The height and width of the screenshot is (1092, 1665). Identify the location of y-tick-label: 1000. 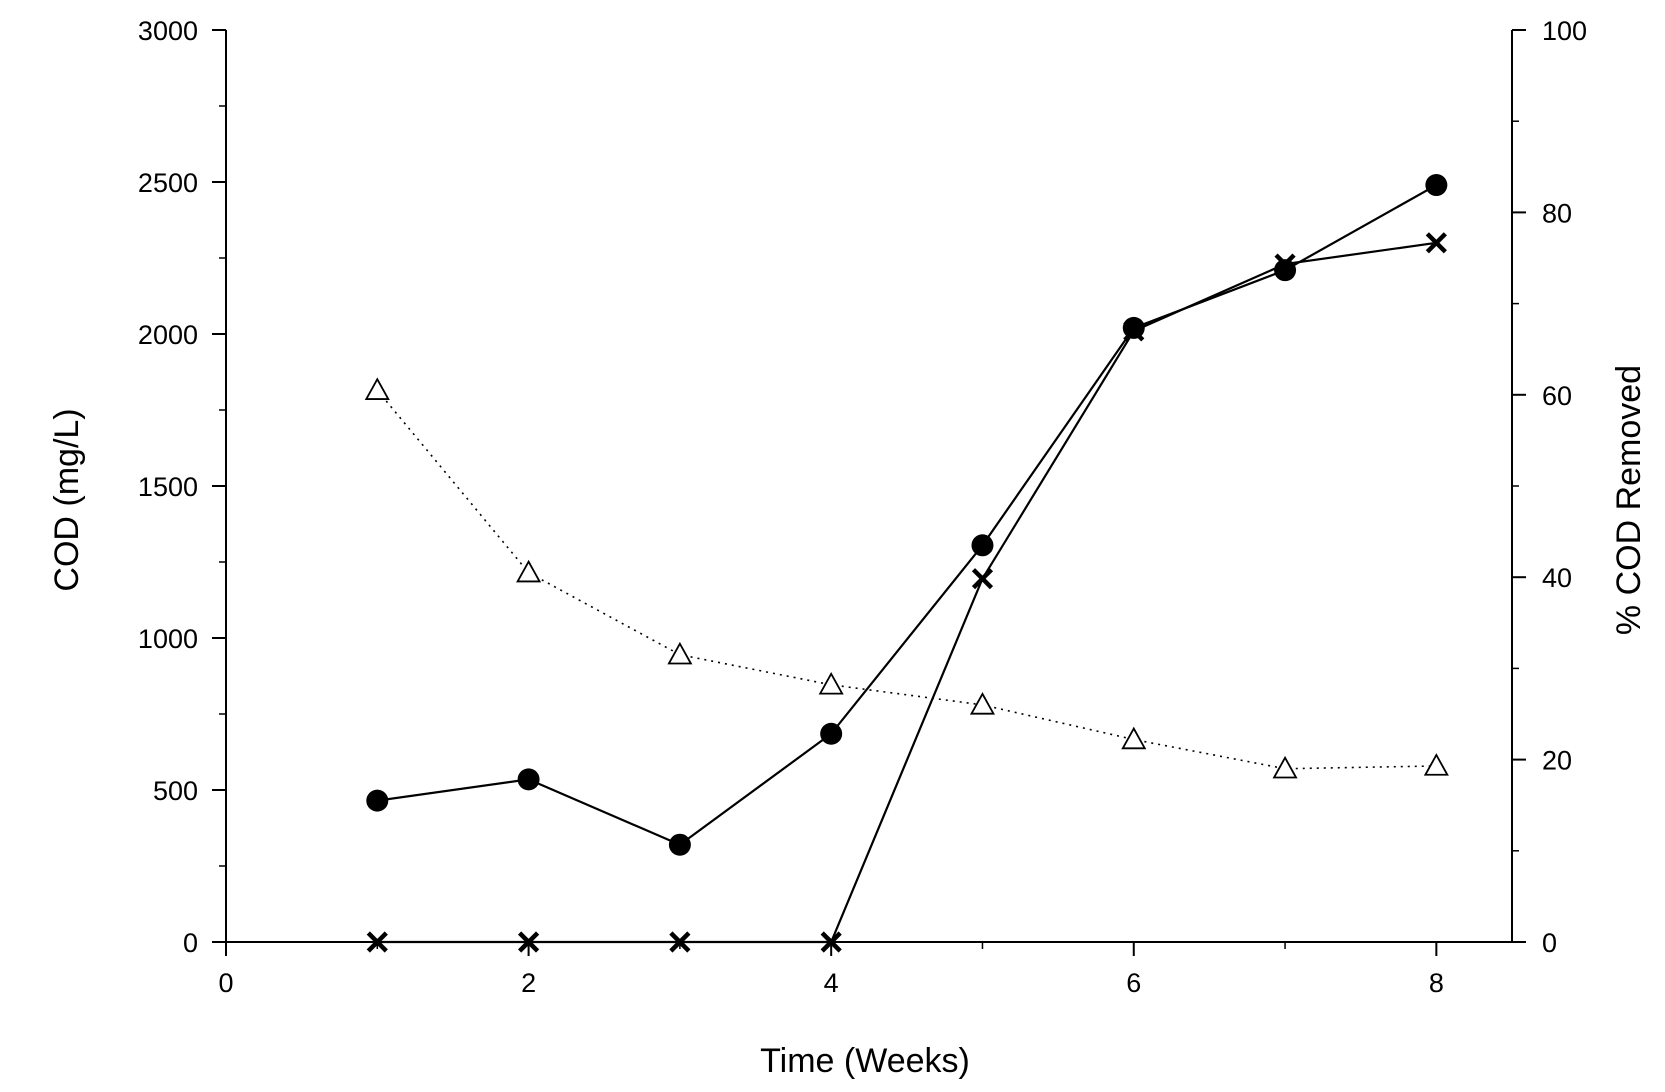
(168, 639).